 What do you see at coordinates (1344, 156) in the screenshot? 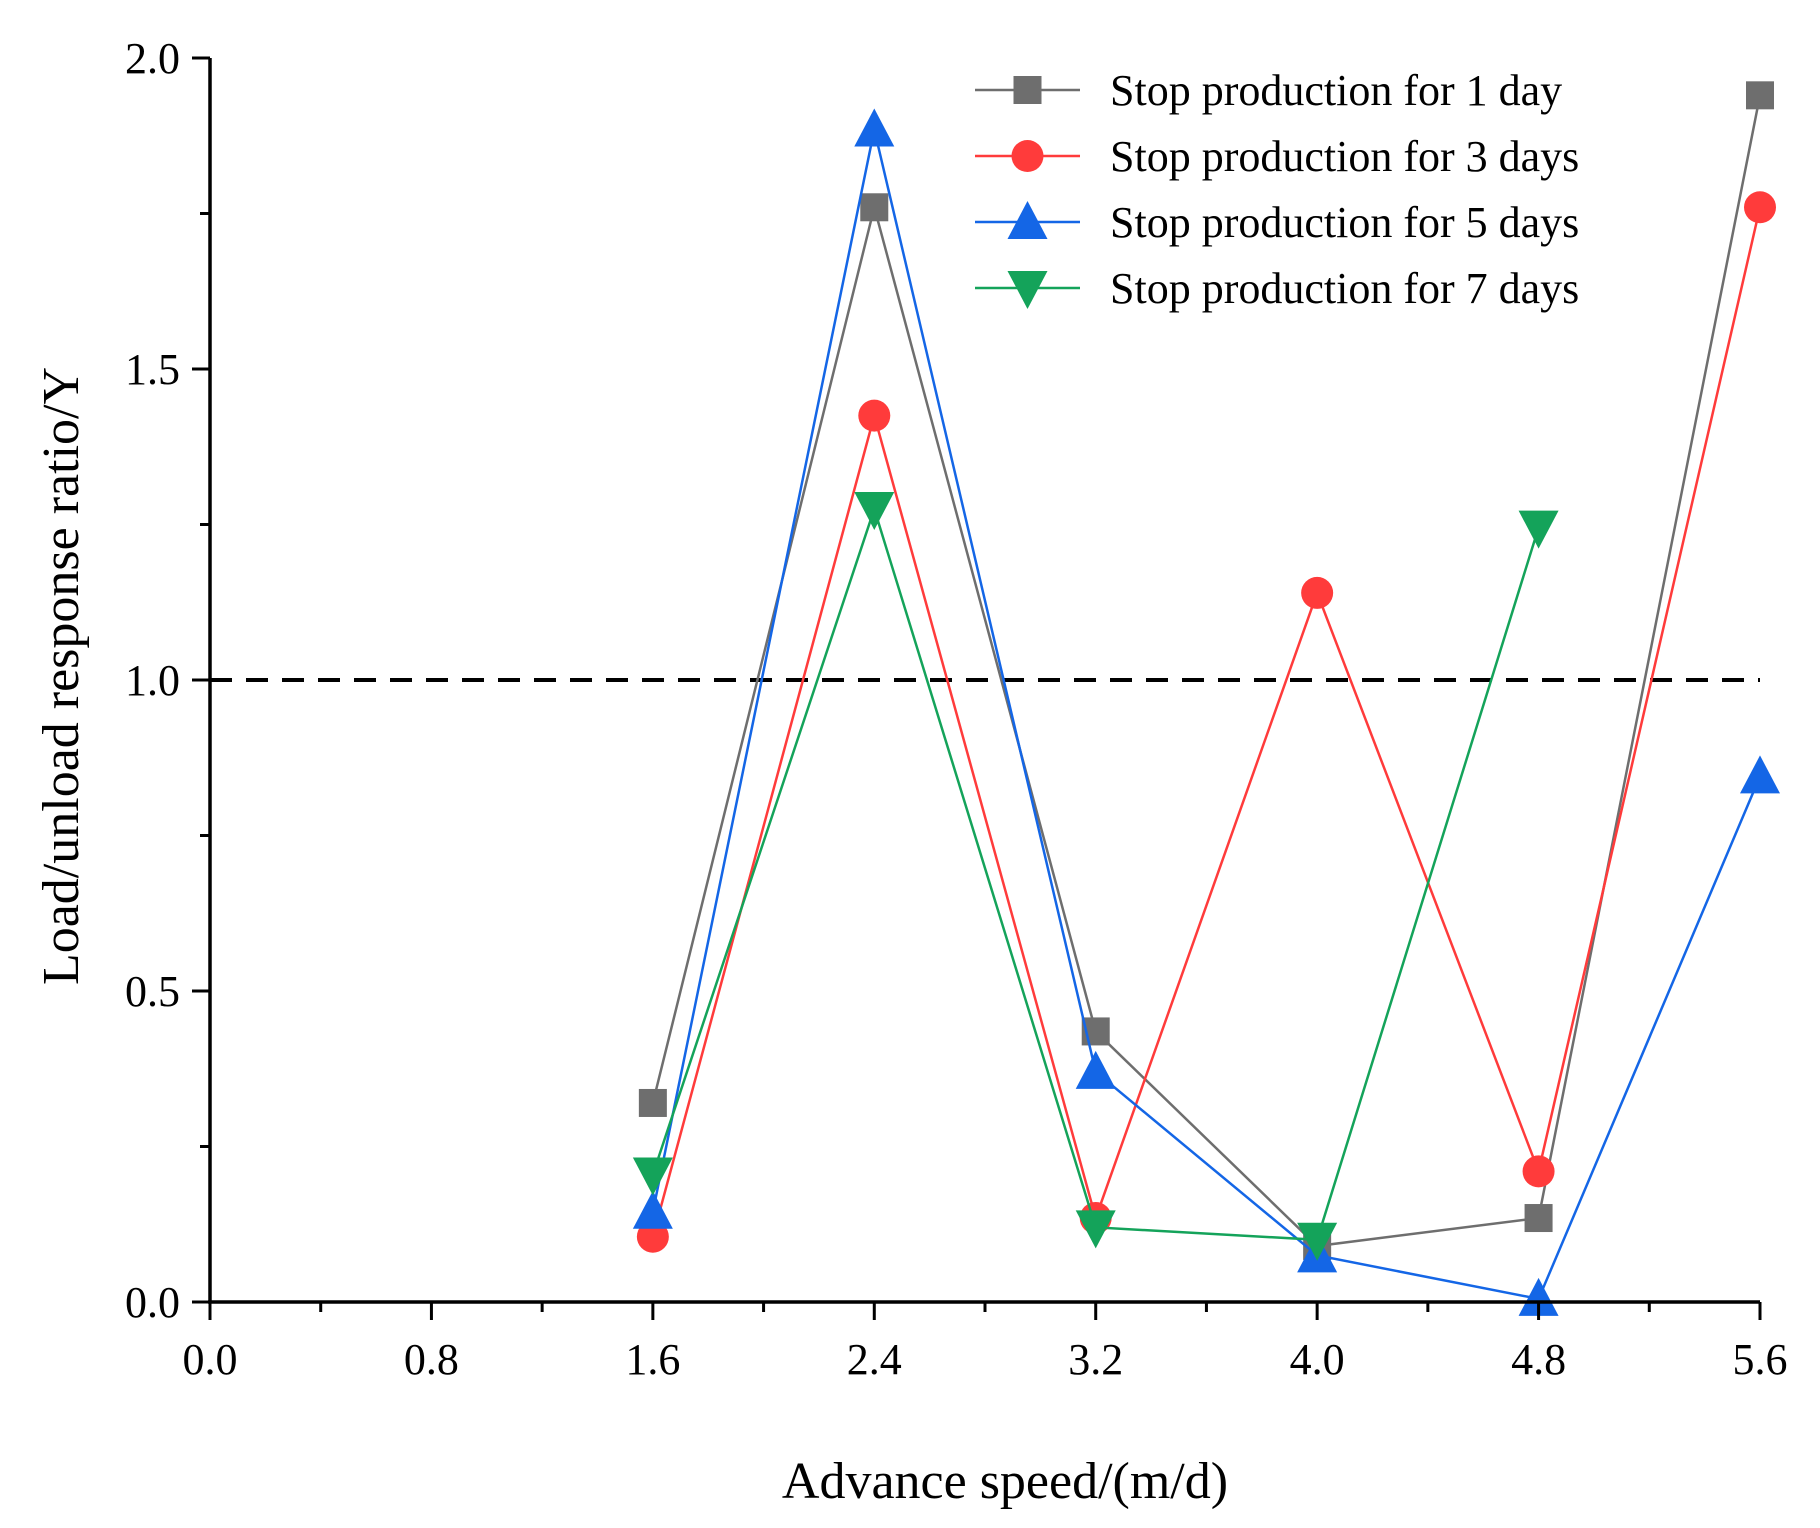
I see `legend-label: Stop production for 3 days` at bounding box center [1344, 156].